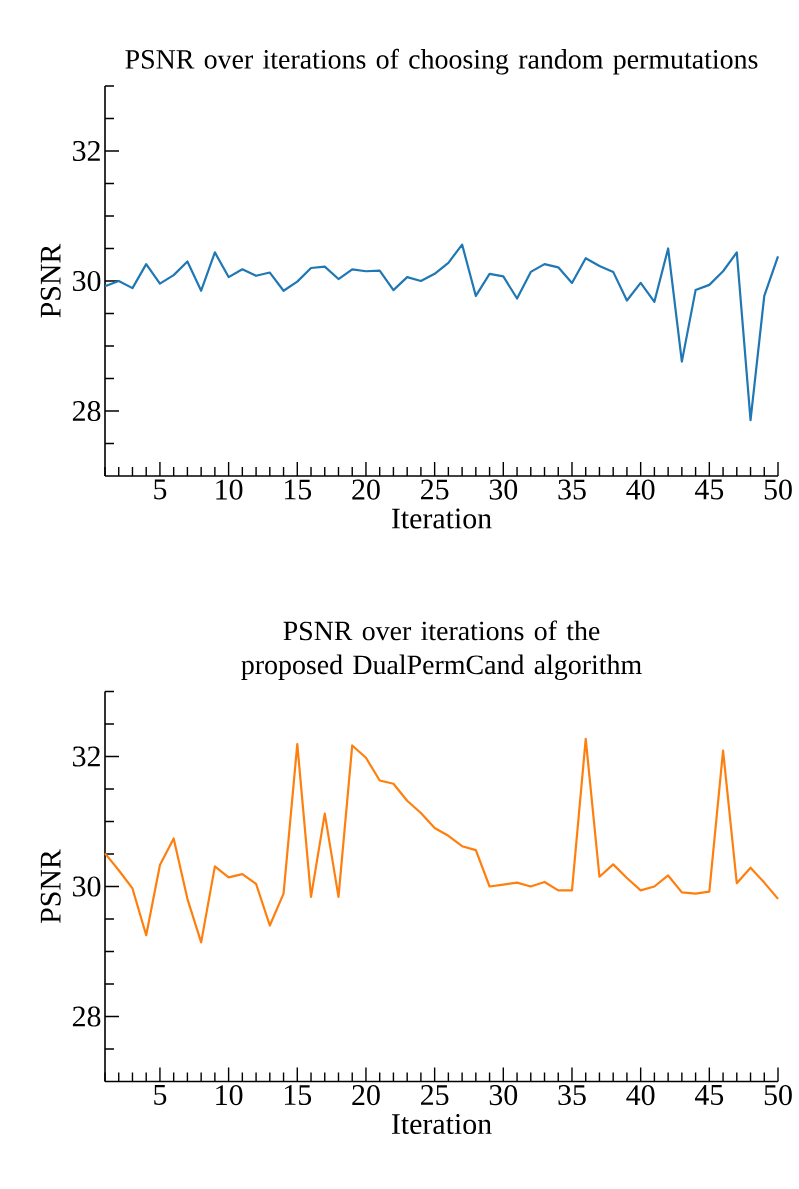 Image resolution: width=799 pixels, height=1189 pixels. What do you see at coordinates (441, 61) in the screenshot?
I see `chart-title: PSNR over iterations of choosing random permutations` at bounding box center [441, 61].